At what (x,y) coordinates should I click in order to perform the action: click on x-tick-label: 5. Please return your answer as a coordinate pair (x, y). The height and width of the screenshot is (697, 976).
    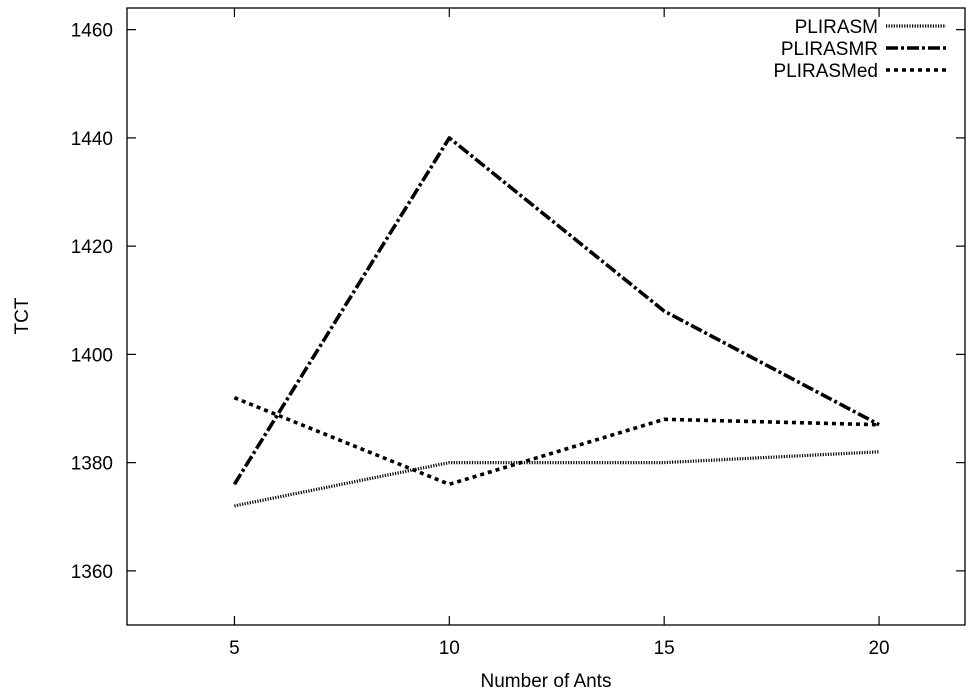
    Looking at the image, I should click on (234, 648).